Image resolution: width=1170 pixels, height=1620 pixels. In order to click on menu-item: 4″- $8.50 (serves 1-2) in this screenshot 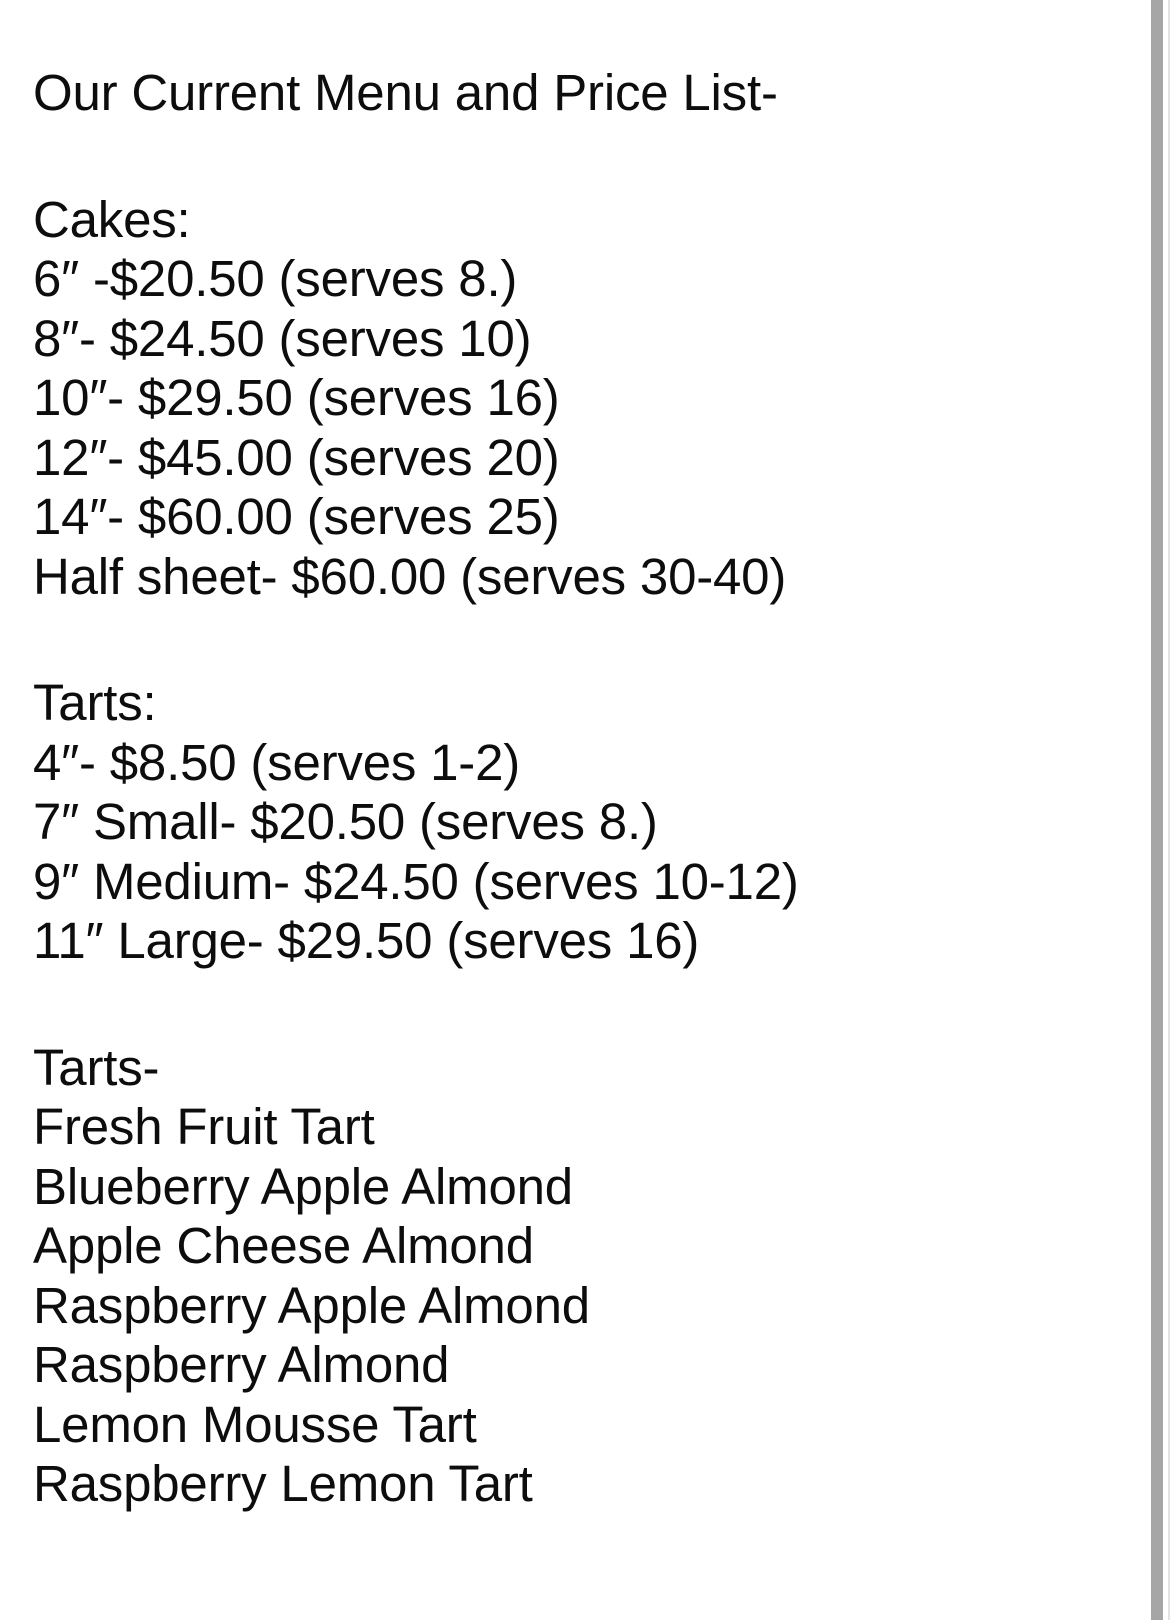, I will do `click(277, 762)`.